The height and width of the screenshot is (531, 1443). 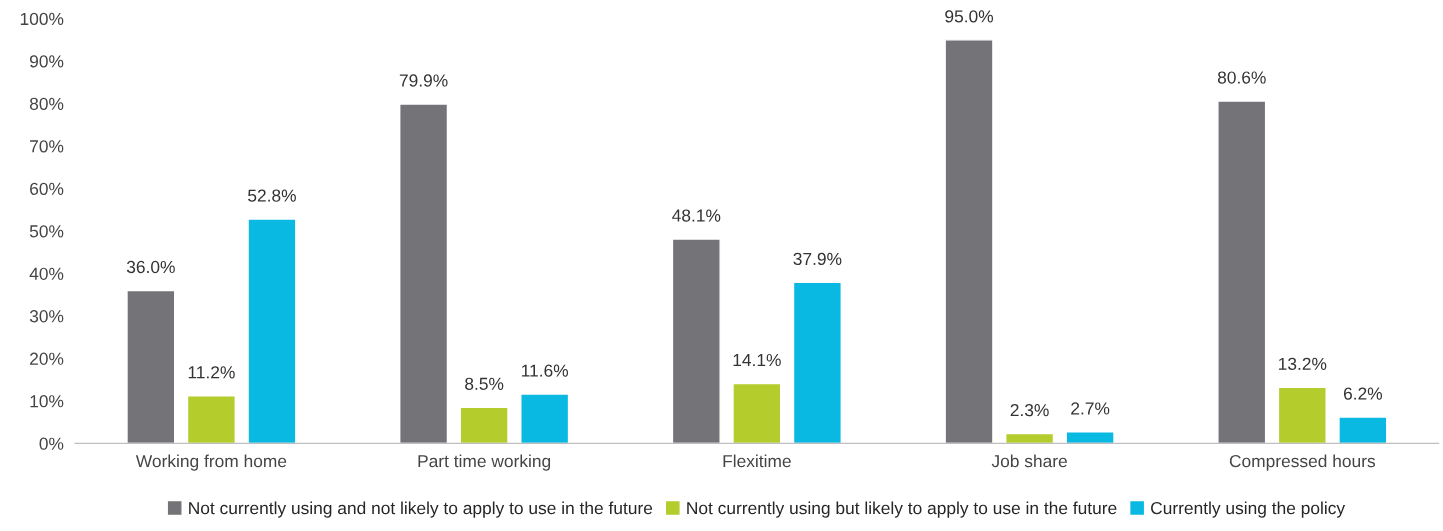 What do you see at coordinates (757, 360) in the screenshot?
I see `data-label: 14.1%` at bounding box center [757, 360].